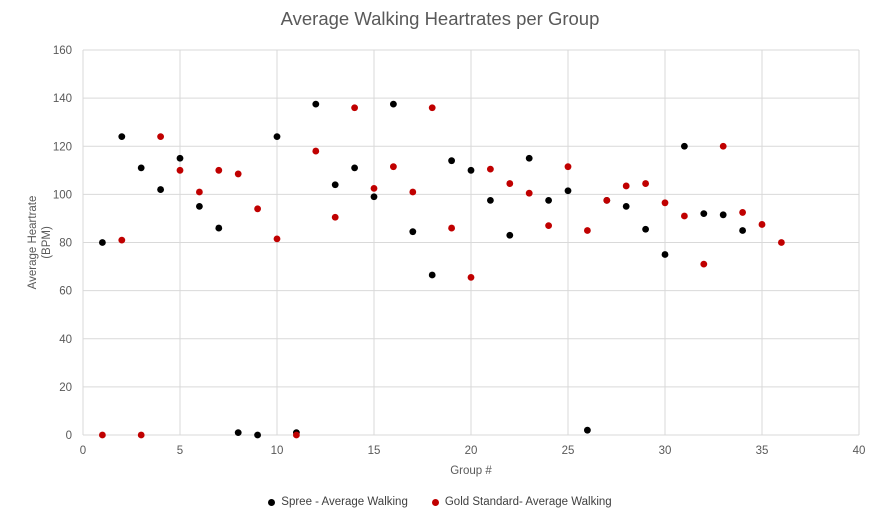 This screenshot has width=880, height=523. What do you see at coordinates (471, 451) in the screenshot?
I see `x-tick-label: 20` at bounding box center [471, 451].